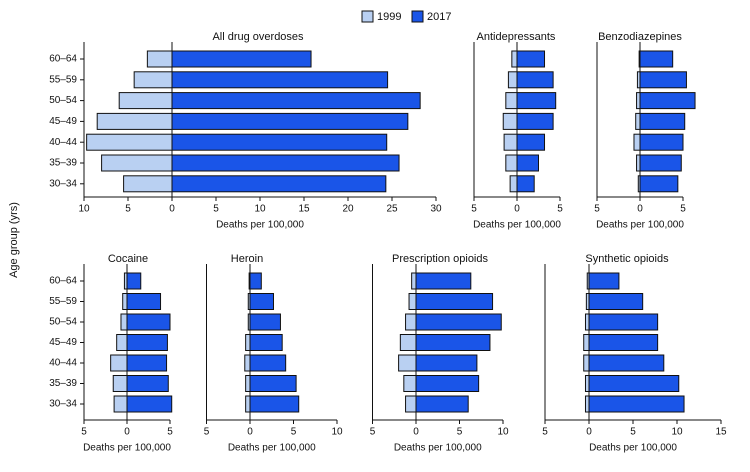 This screenshot has width=750, height=472. I want to click on y-tick-label: 35–39, so click(63, 163).